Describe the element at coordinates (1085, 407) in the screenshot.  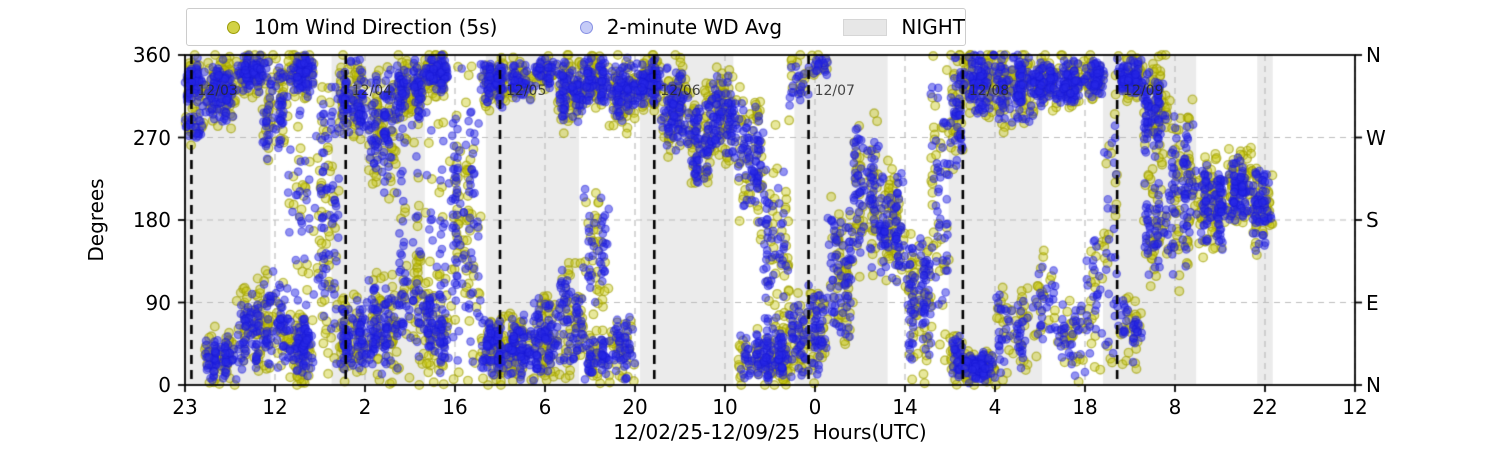
I see `x-tick-label: 18` at that location.